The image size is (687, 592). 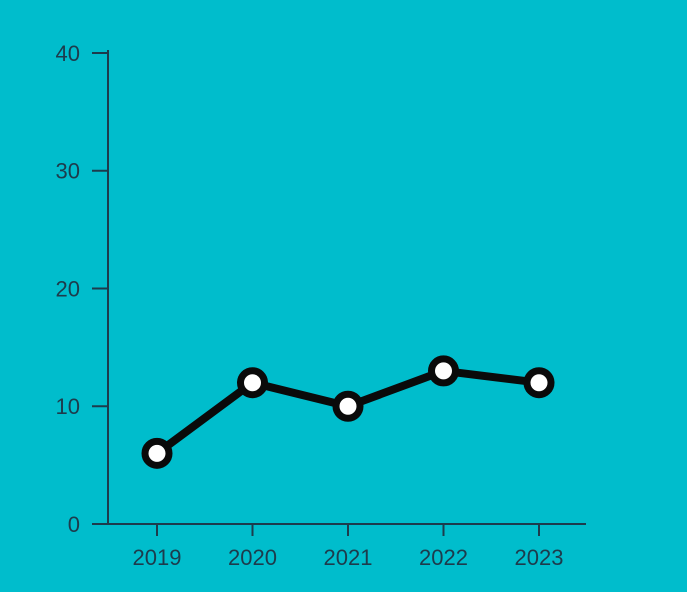 I want to click on y-tick-label: 30, so click(x=68, y=171).